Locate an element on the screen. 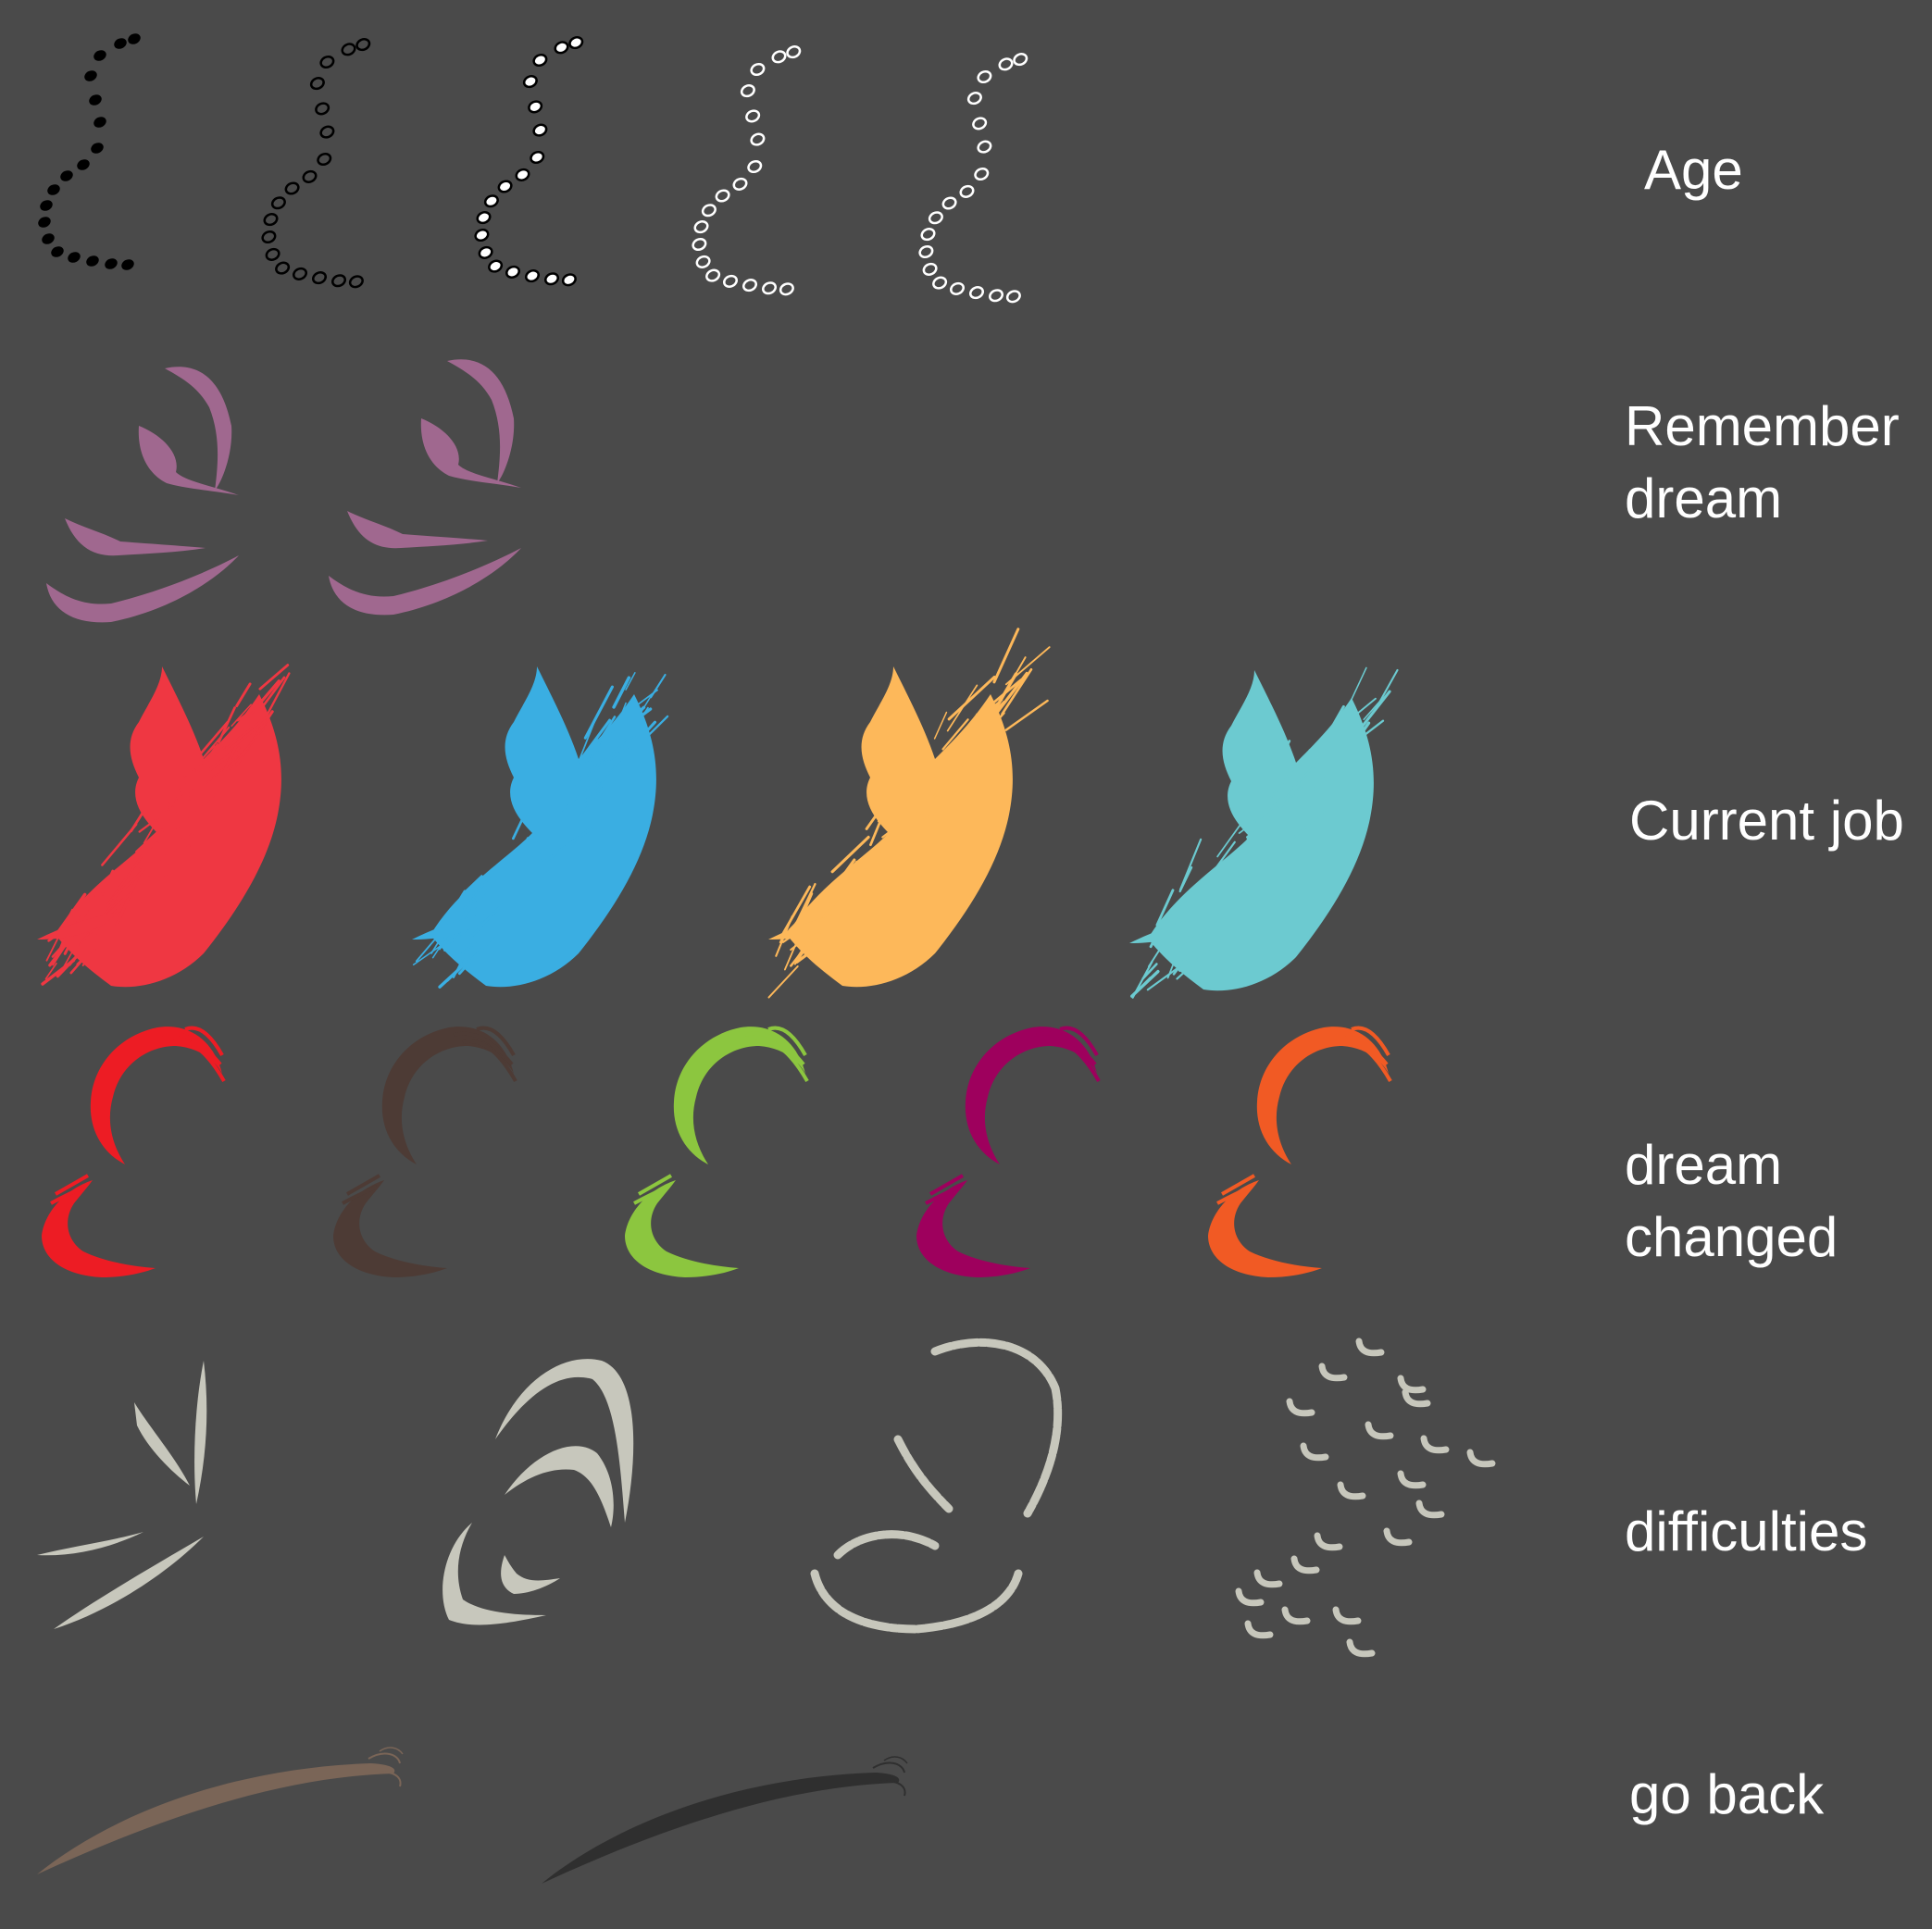 Image resolution: width=1932 pixels, height=1929 pixels. label-current-job: Current job is located at coordinates (1766, 821).